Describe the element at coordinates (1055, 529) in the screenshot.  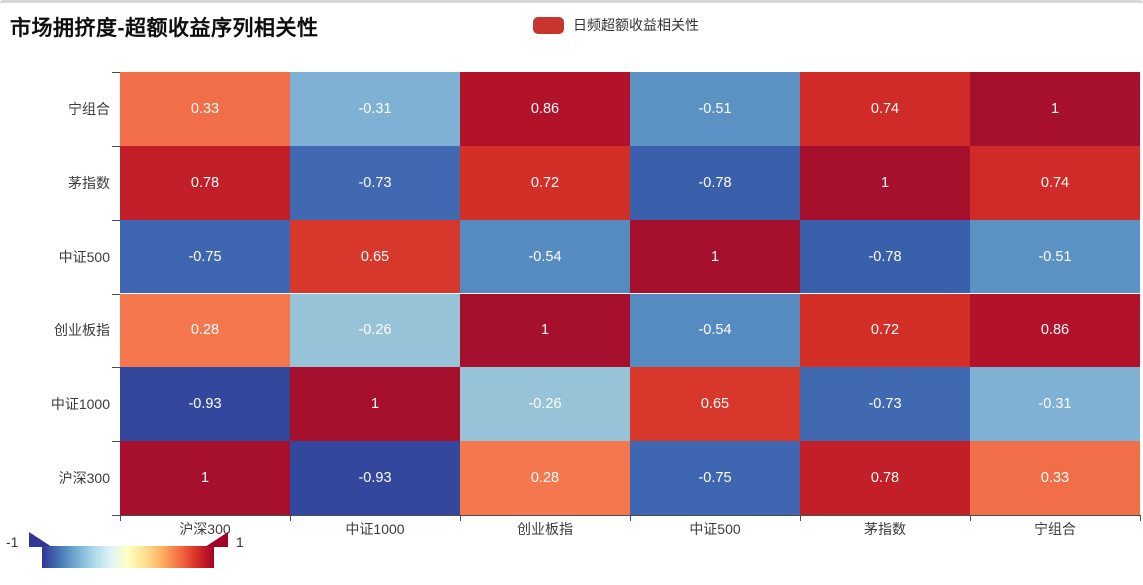
I see `x-axis-label-5: 宁组合` at that location.